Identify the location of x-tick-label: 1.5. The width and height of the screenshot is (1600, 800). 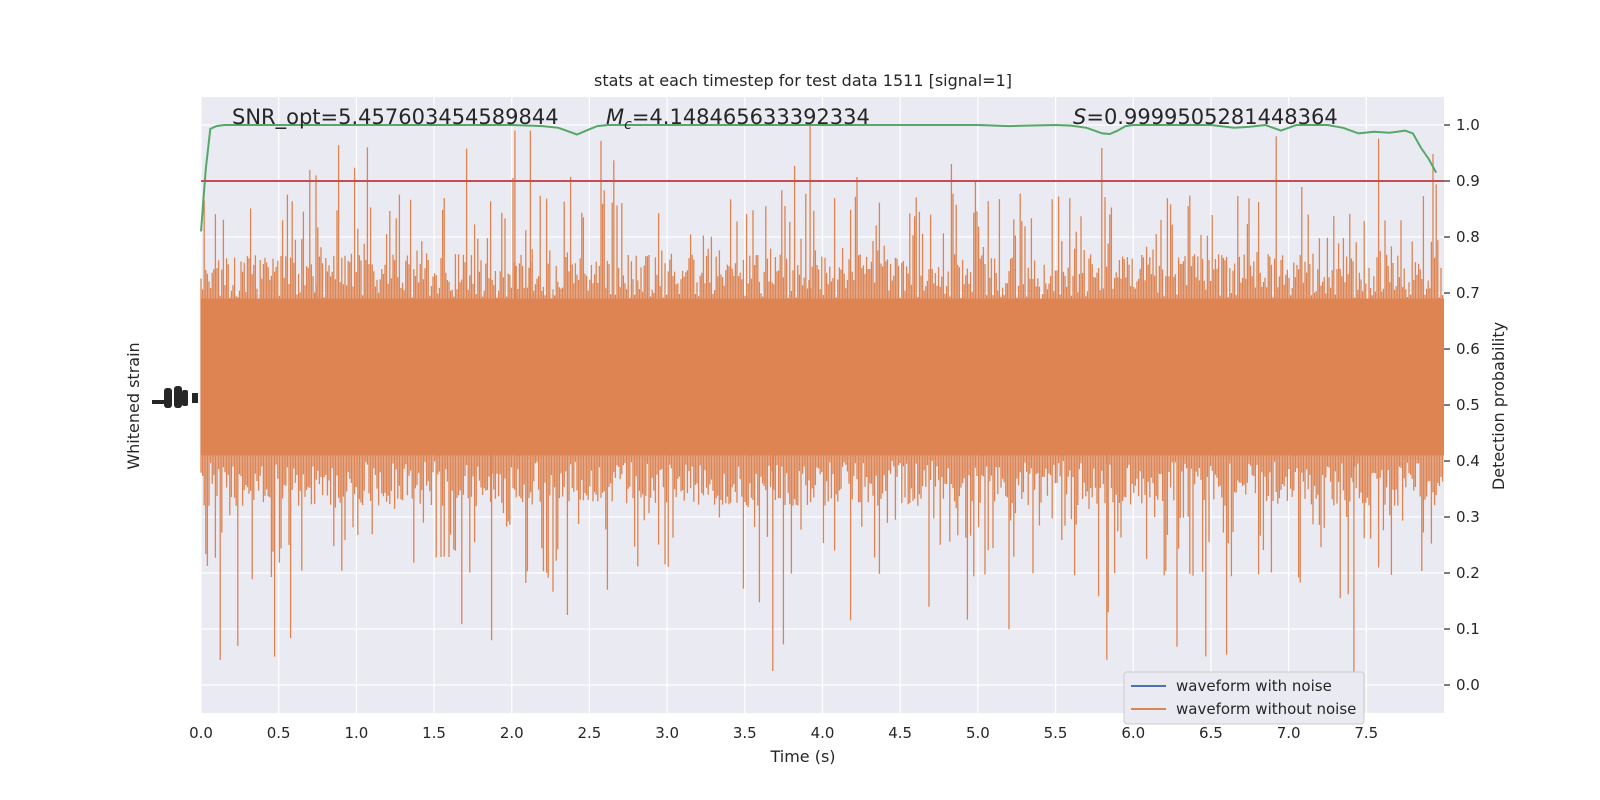
(434, 733).